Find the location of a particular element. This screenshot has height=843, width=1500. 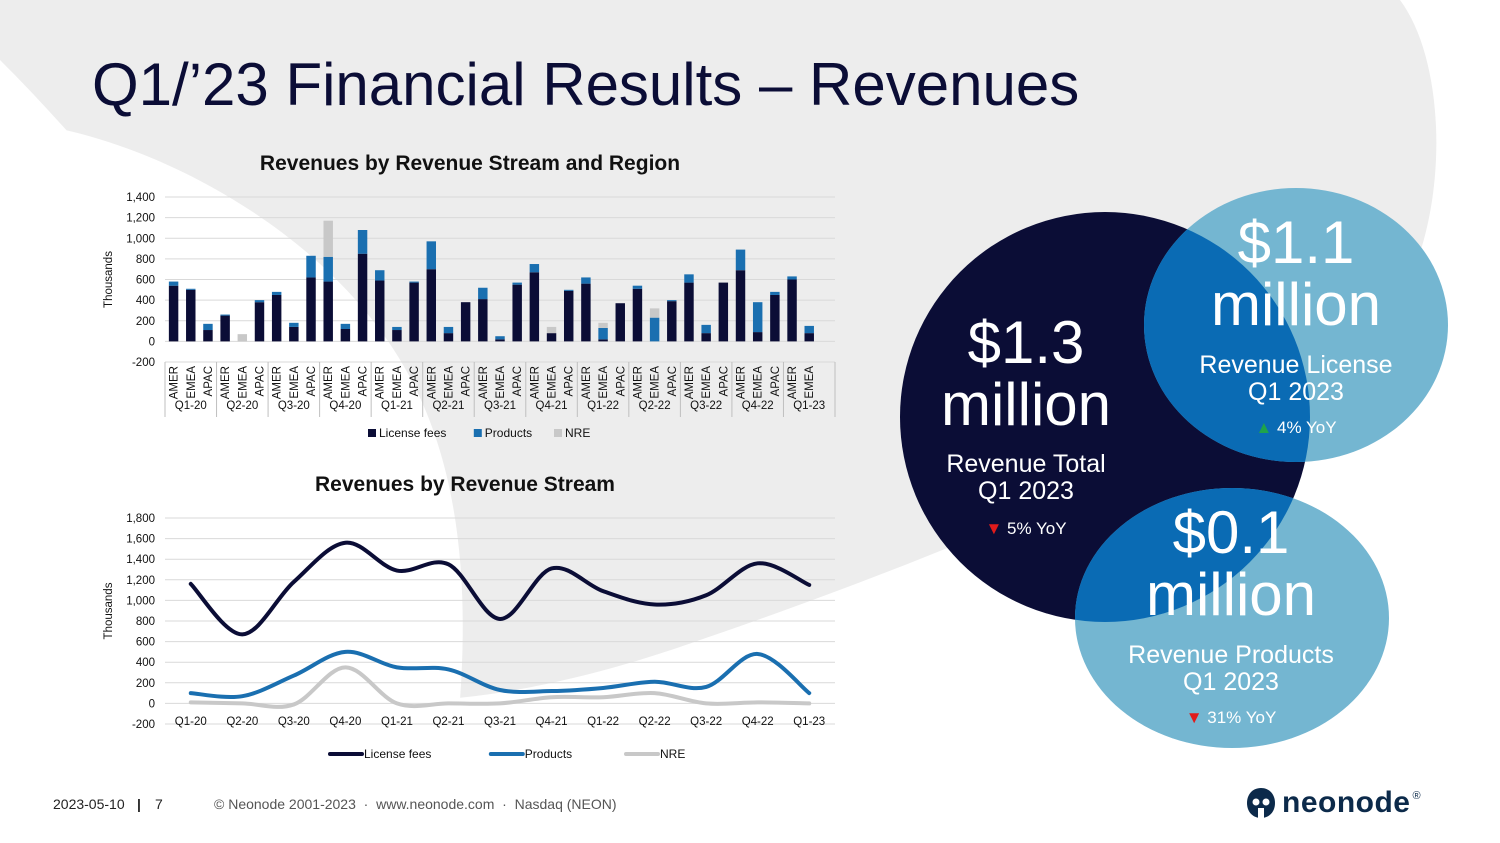

kpi-license-yoy-text: 4% YoY is located at coordinates (1307, 427).